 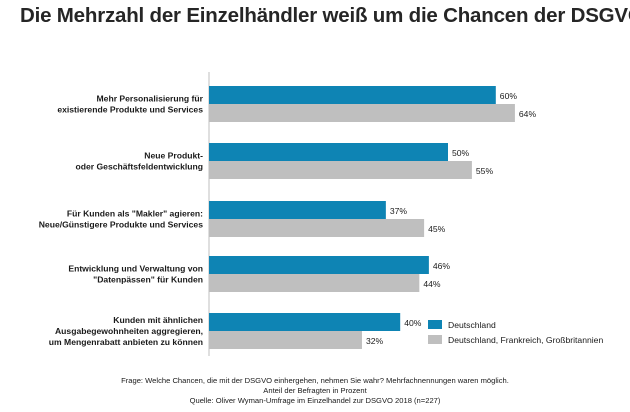 What do you see at coordinates (435, 339) in the screenshot?
I see `legend-swatch-de-fr-gb` at bounding box center [435, 339].